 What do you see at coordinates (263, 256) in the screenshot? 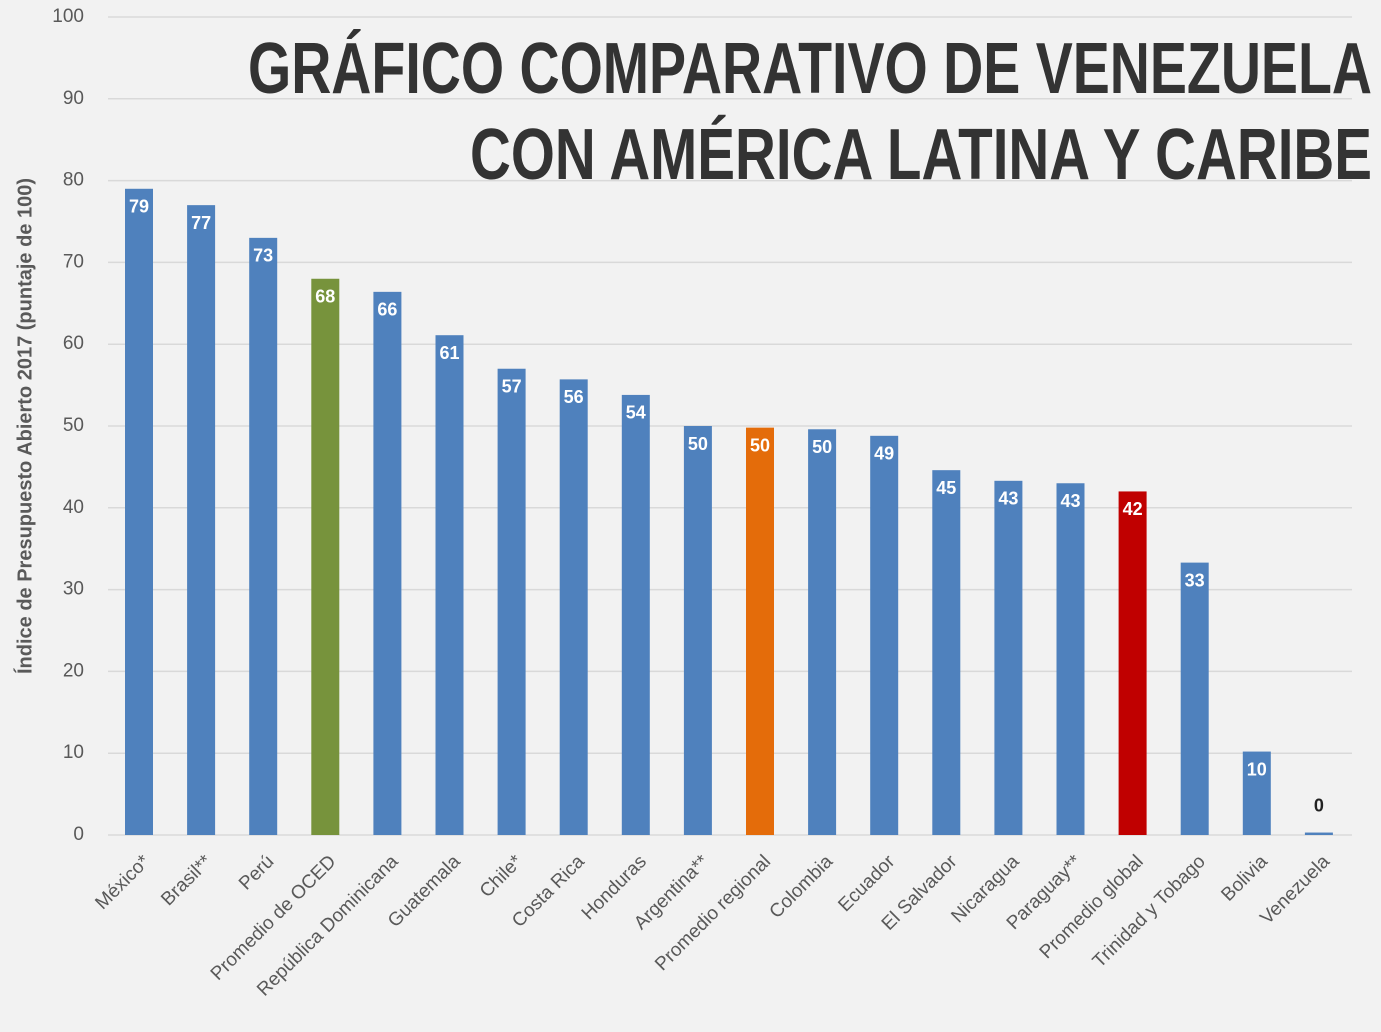
I see `value-label: 73` at bounding box center [263, 256].